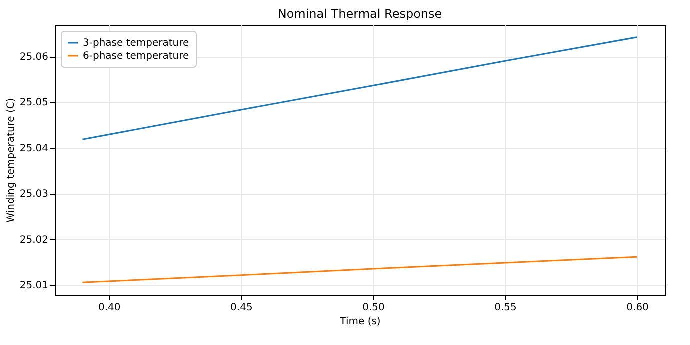 The image size is (690, 345). Describe the element at coordinates (34, 148) in the screenshot. I see `y-tick-label: 25.04` at that location.